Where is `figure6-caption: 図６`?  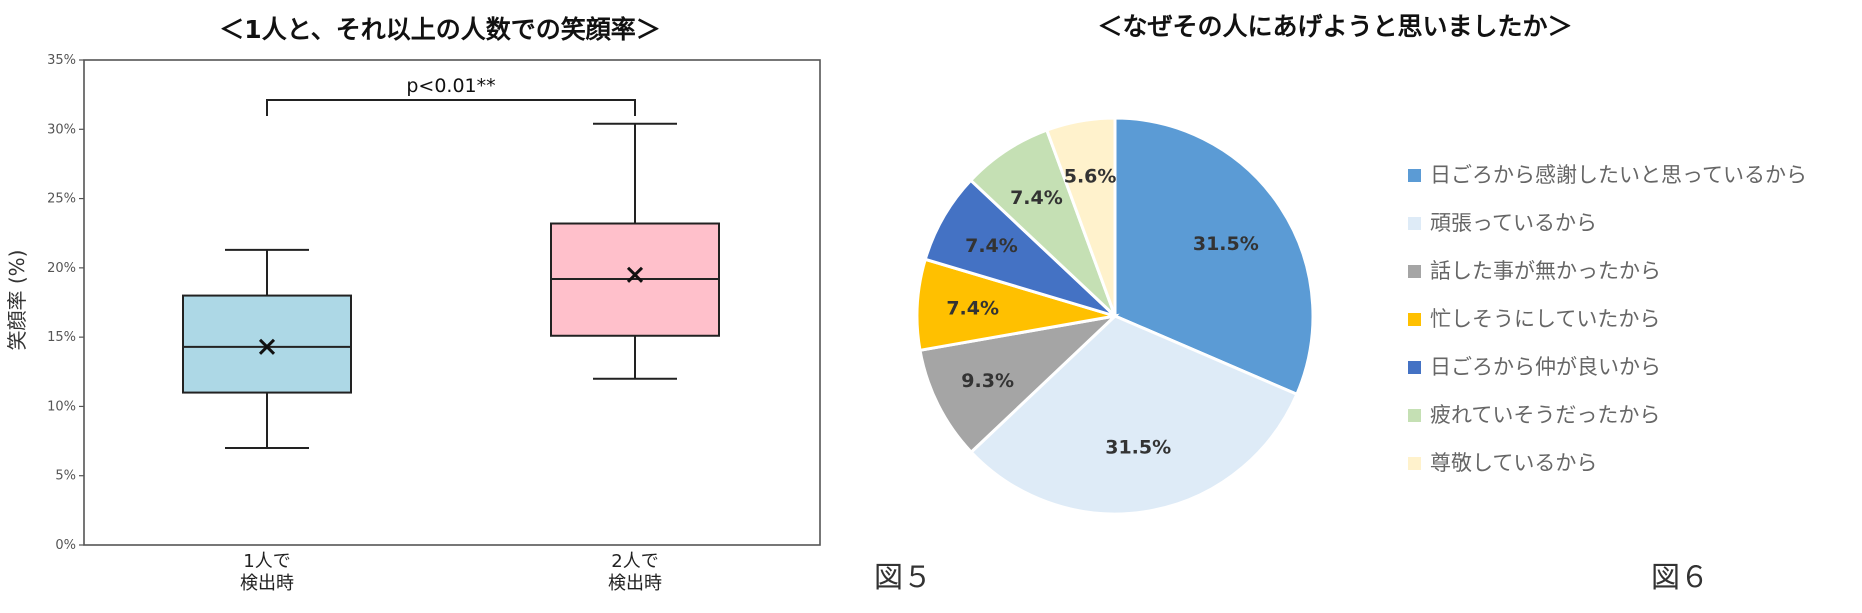
figure6-caption: 図６ is located at coordinates (1680, 577).